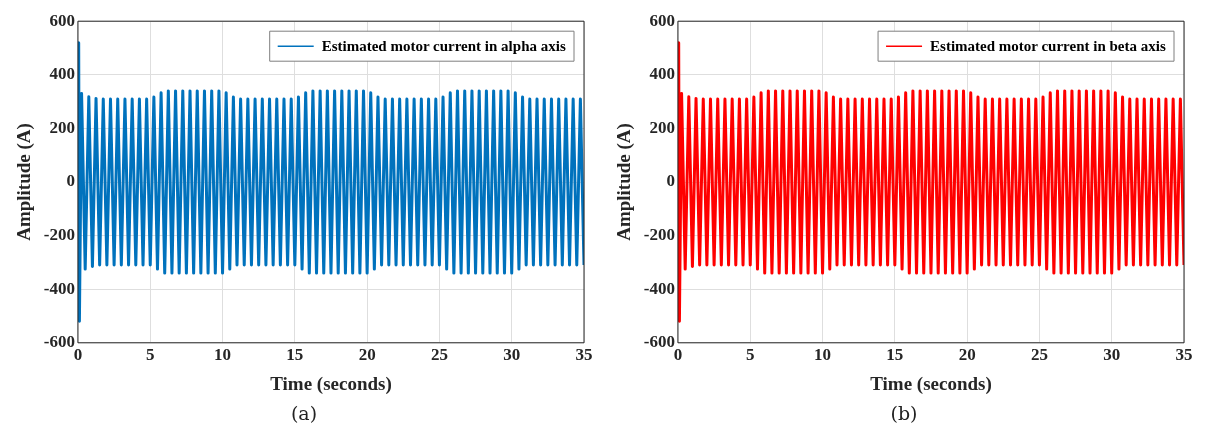 Image resolution: width=1208 pixels, height=441 pixels. I want to click on legend-label: Estimated motor current in beta axis, so click(1048, 46).